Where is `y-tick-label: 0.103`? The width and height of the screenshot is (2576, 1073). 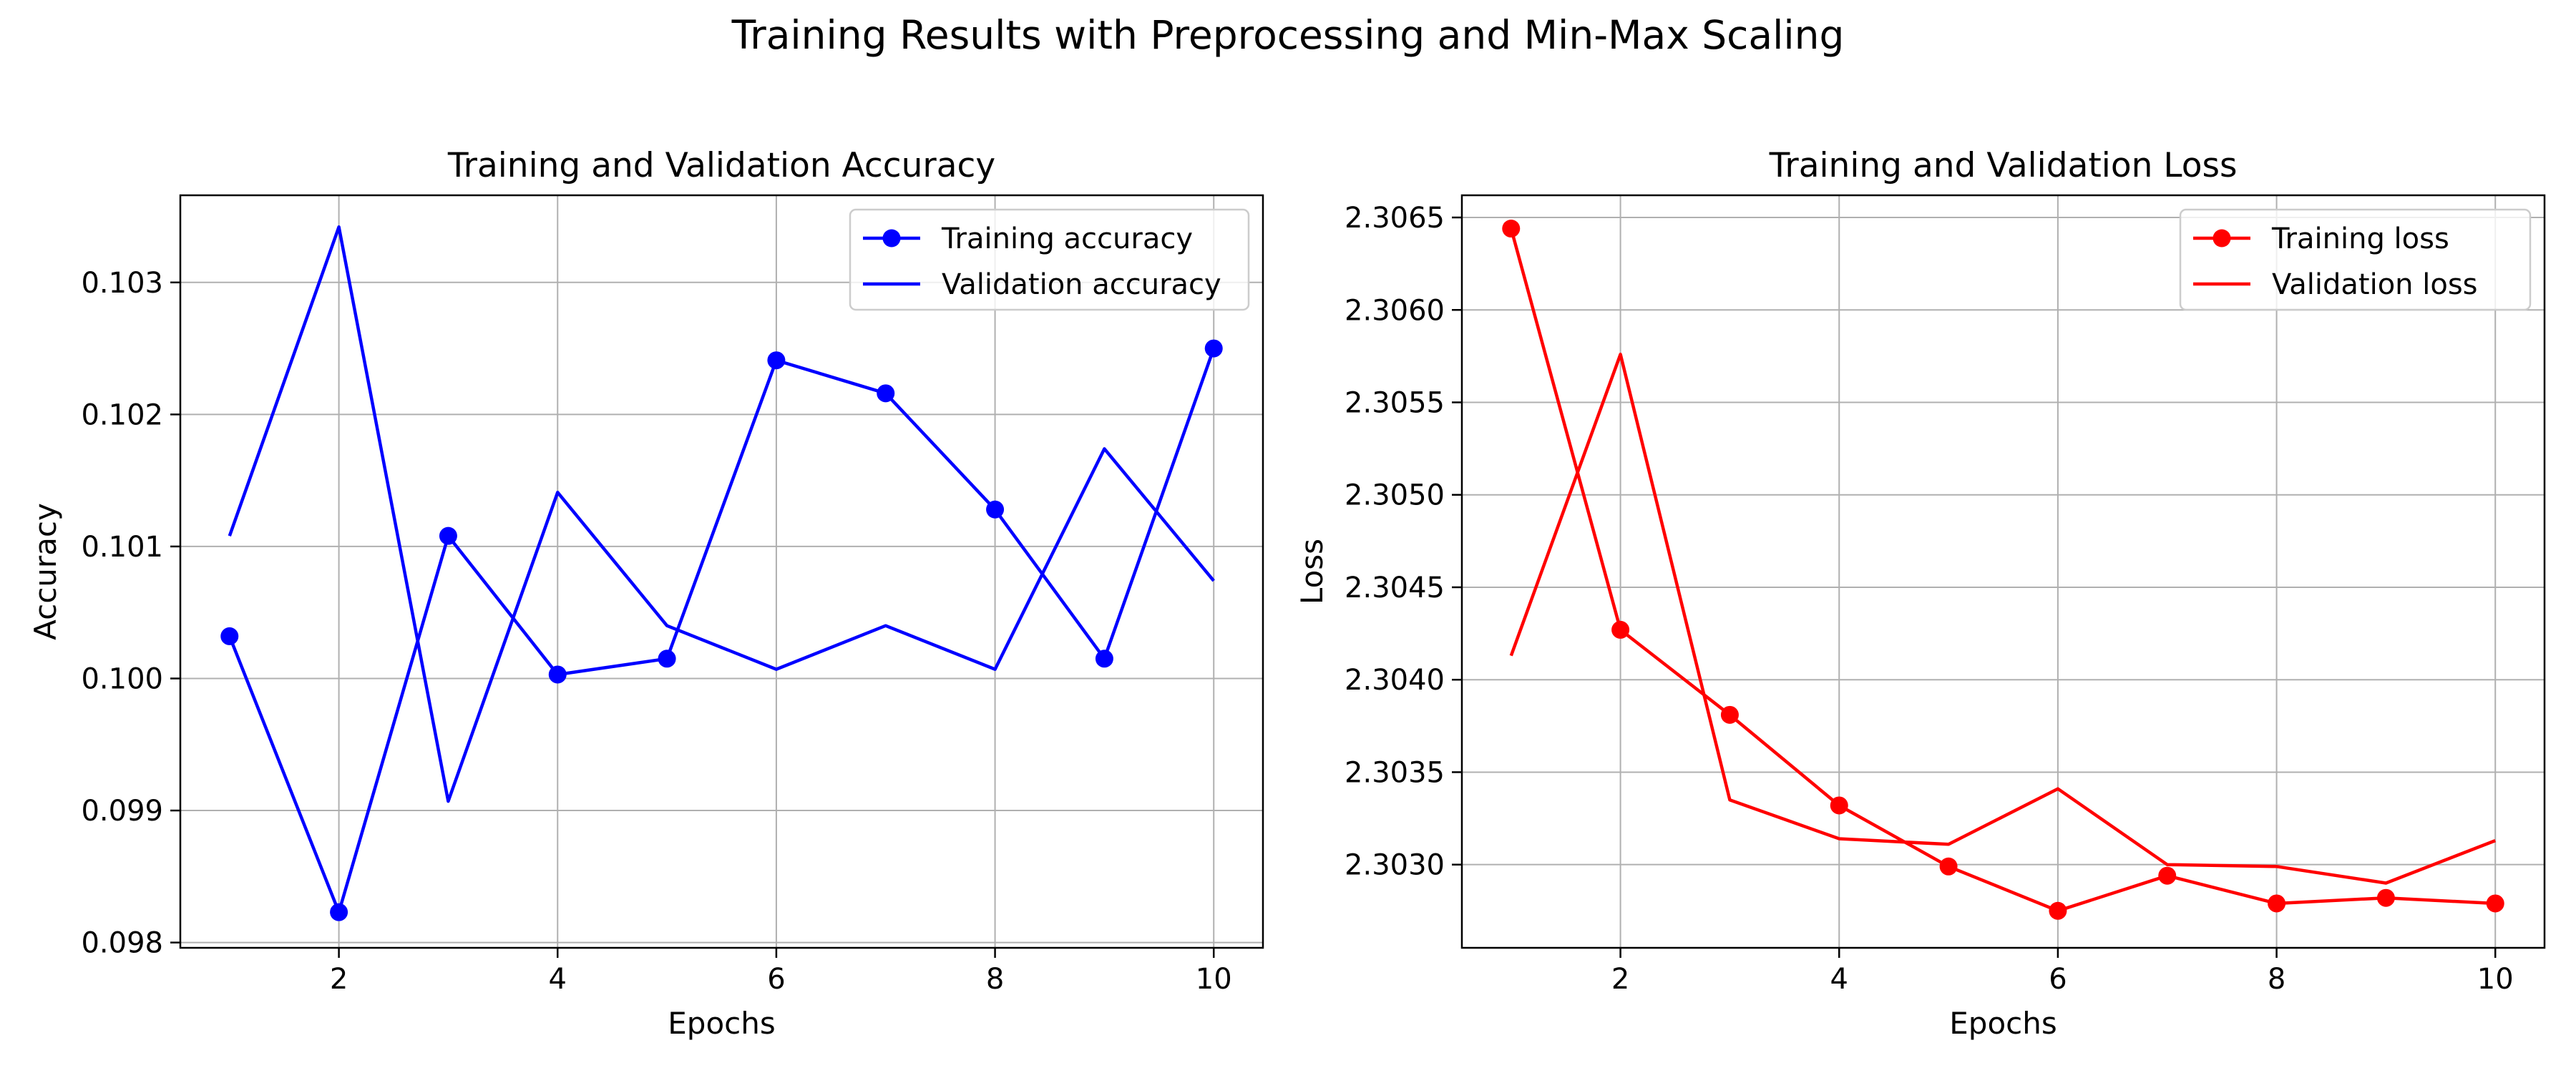
y-tick-label: 0.103 is located at coordinates (122, 283).